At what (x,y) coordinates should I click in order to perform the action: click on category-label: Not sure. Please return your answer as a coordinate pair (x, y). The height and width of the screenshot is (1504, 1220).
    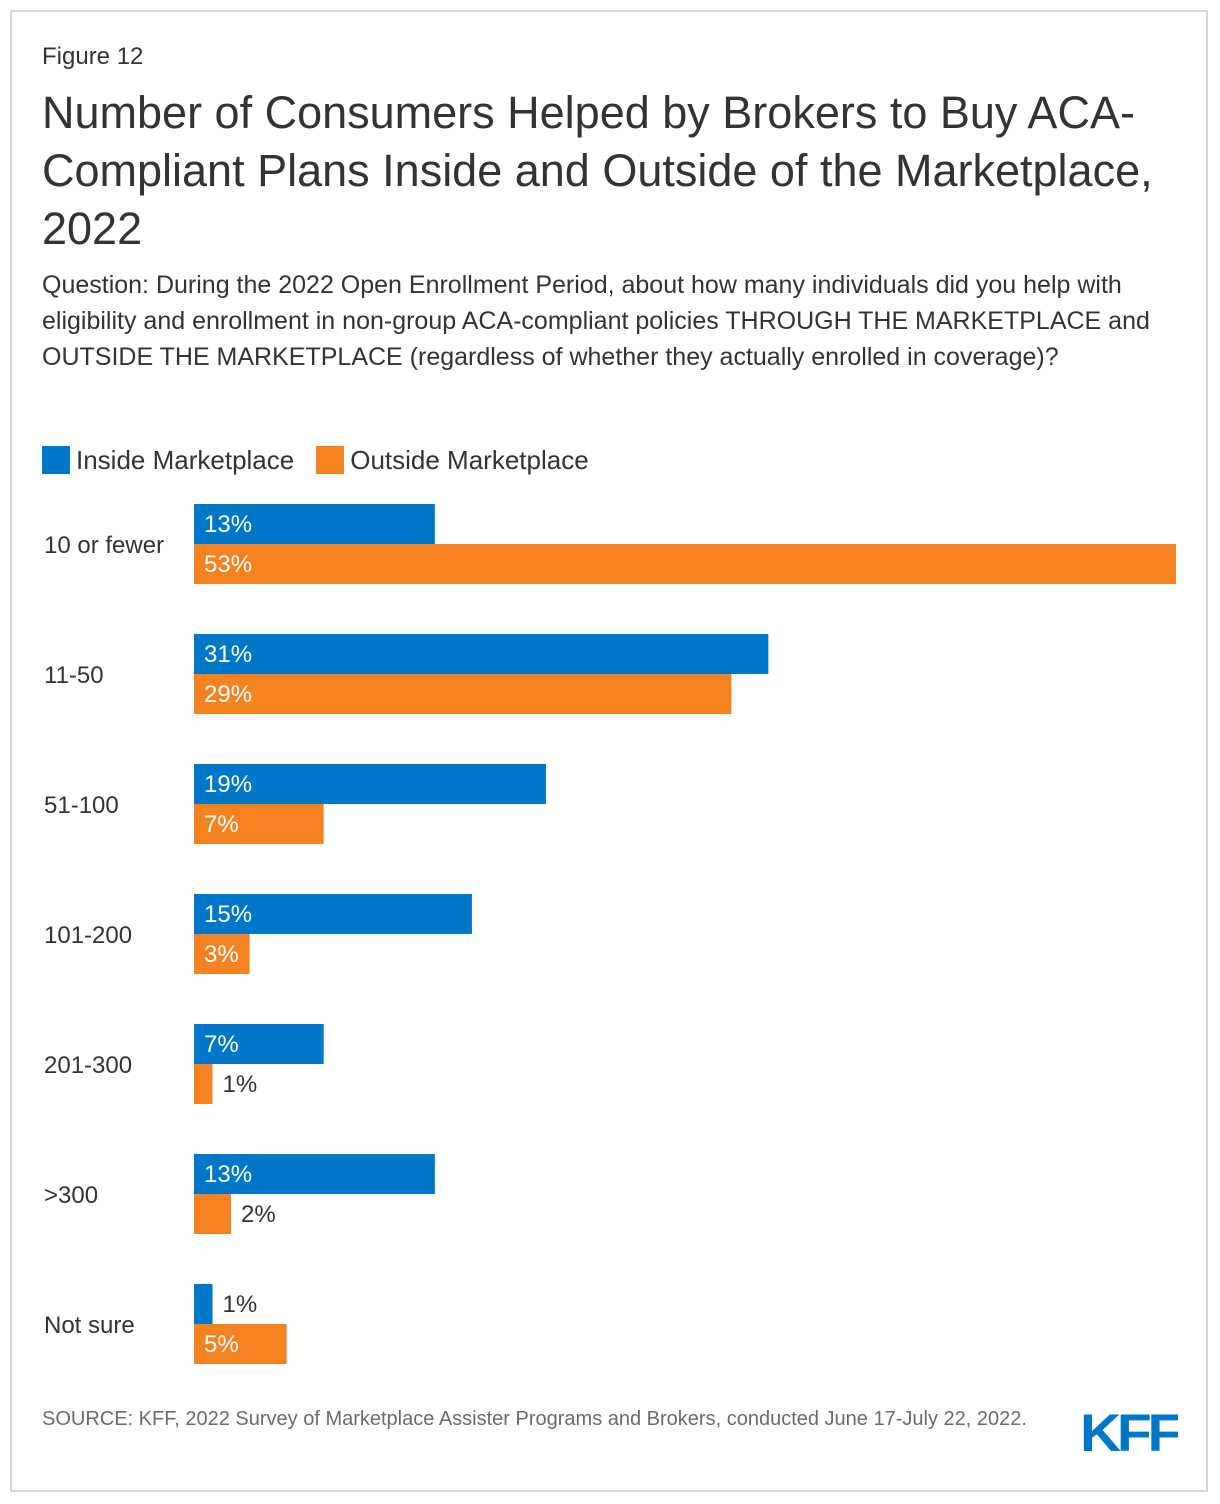
    Looking at the image, I should click on (89, 1325).